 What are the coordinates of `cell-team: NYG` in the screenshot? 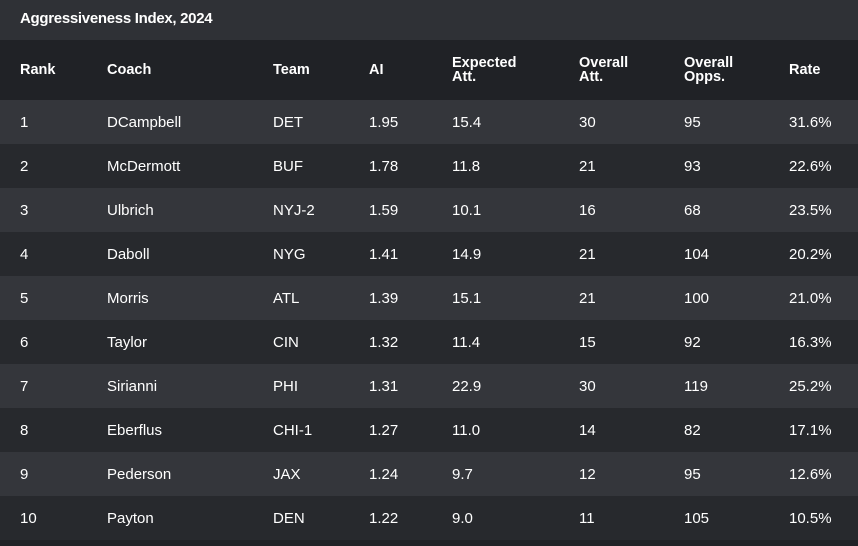 It's located at (289, 254).